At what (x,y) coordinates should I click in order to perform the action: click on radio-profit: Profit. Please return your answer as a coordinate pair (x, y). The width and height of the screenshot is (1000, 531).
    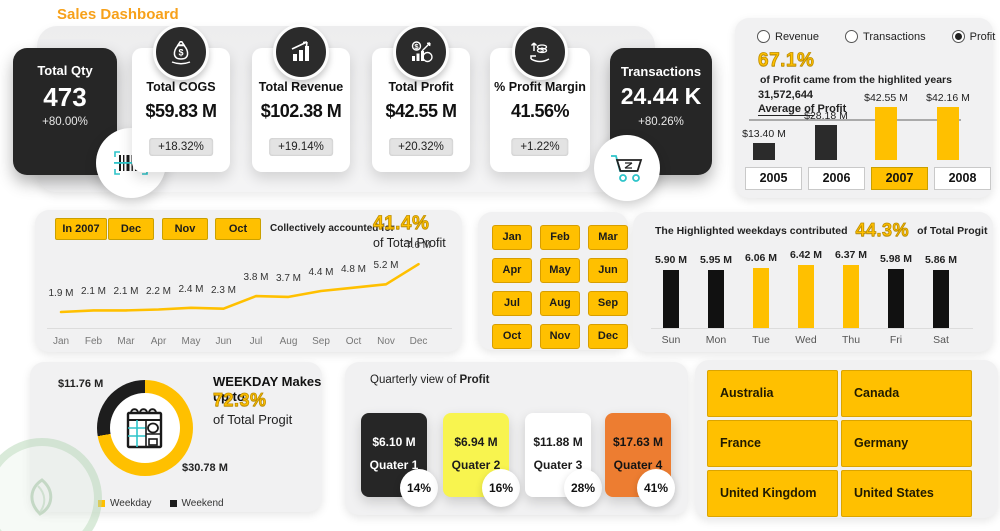
    Looking at the image, I should click on (973, 36).